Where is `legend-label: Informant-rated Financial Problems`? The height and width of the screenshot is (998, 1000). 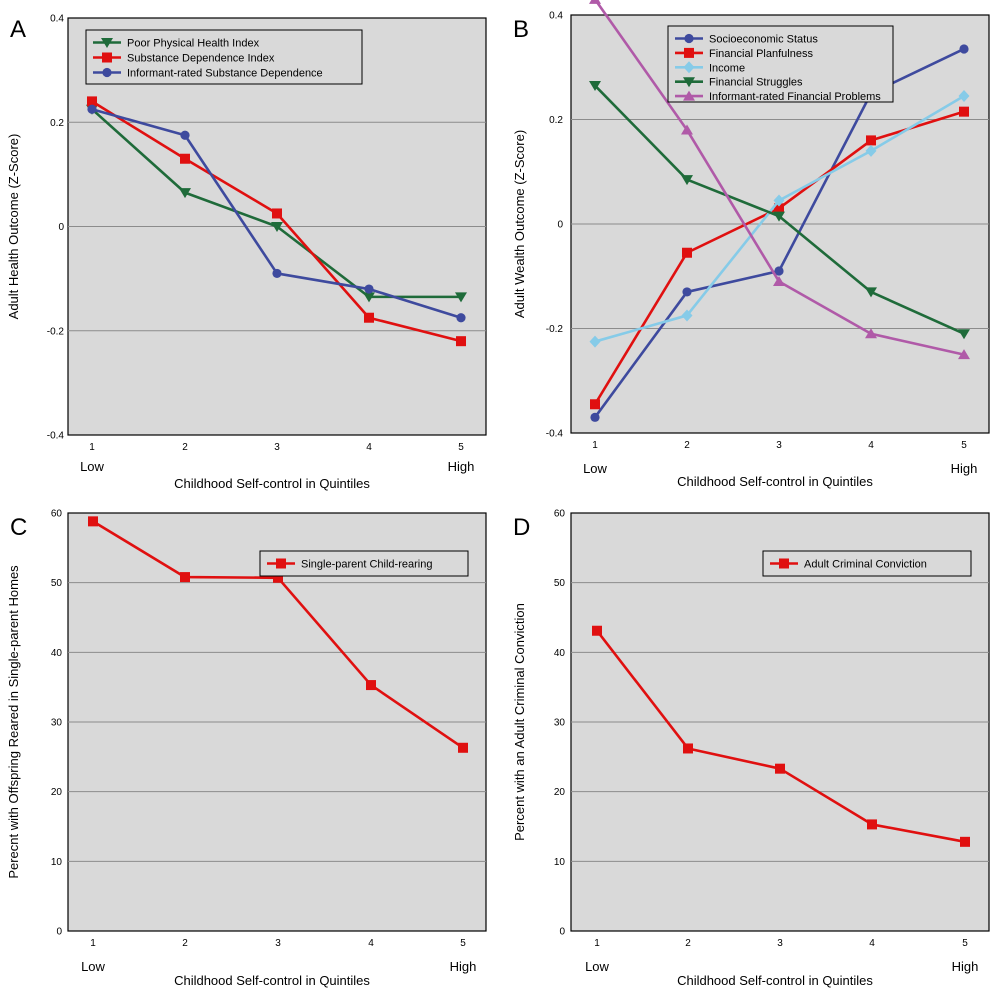 legend-label: Informant-rated Financial Problems is located at coordinates (795, 97).